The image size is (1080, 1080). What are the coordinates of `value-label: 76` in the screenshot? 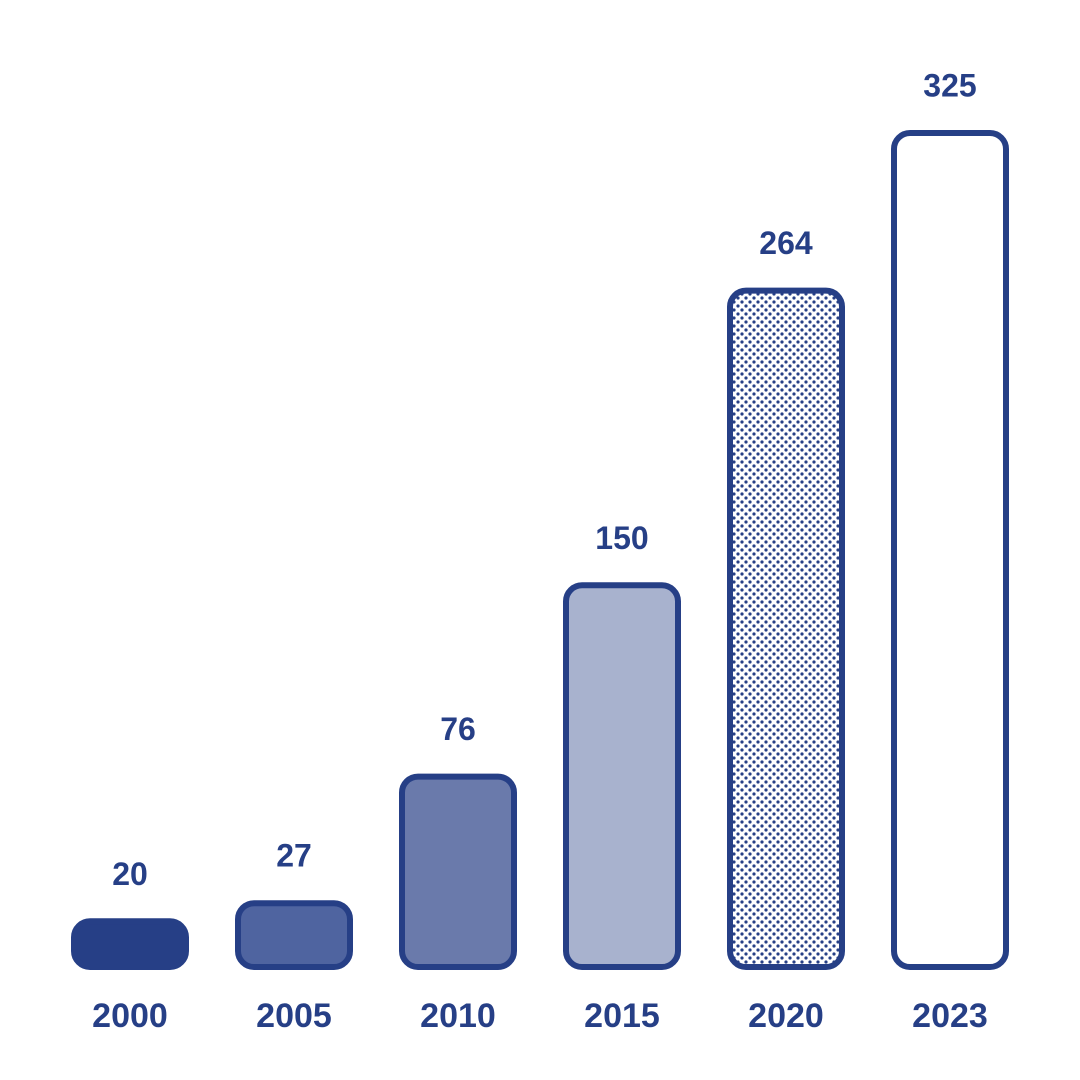 It's located at (458, 729).